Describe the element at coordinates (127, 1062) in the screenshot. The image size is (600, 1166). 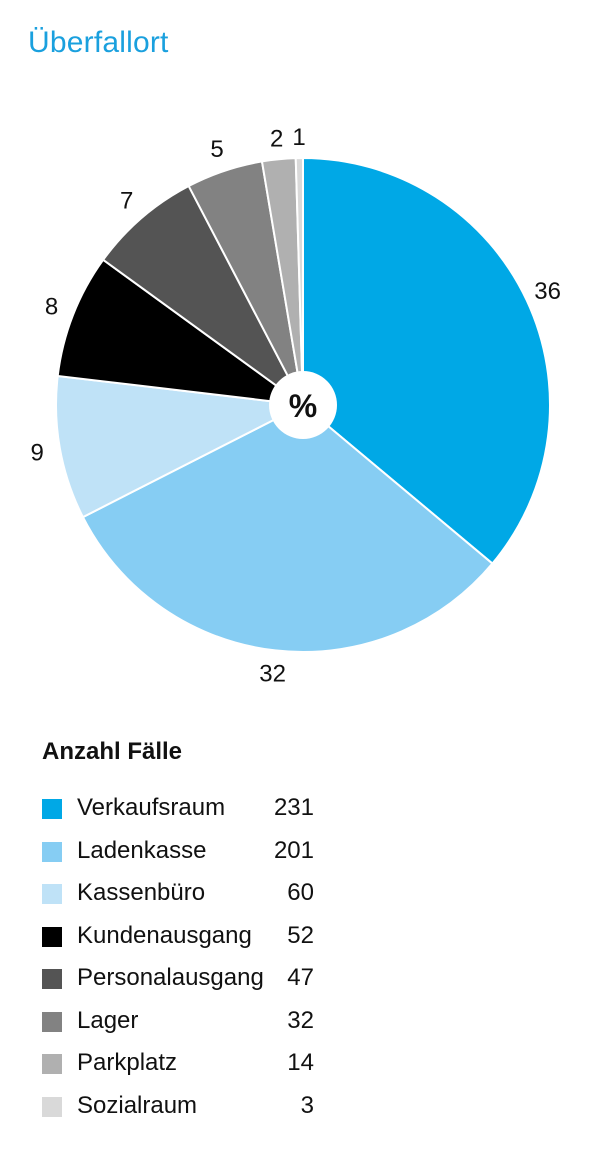
I see `legend-label: Parkplatz` at that location.